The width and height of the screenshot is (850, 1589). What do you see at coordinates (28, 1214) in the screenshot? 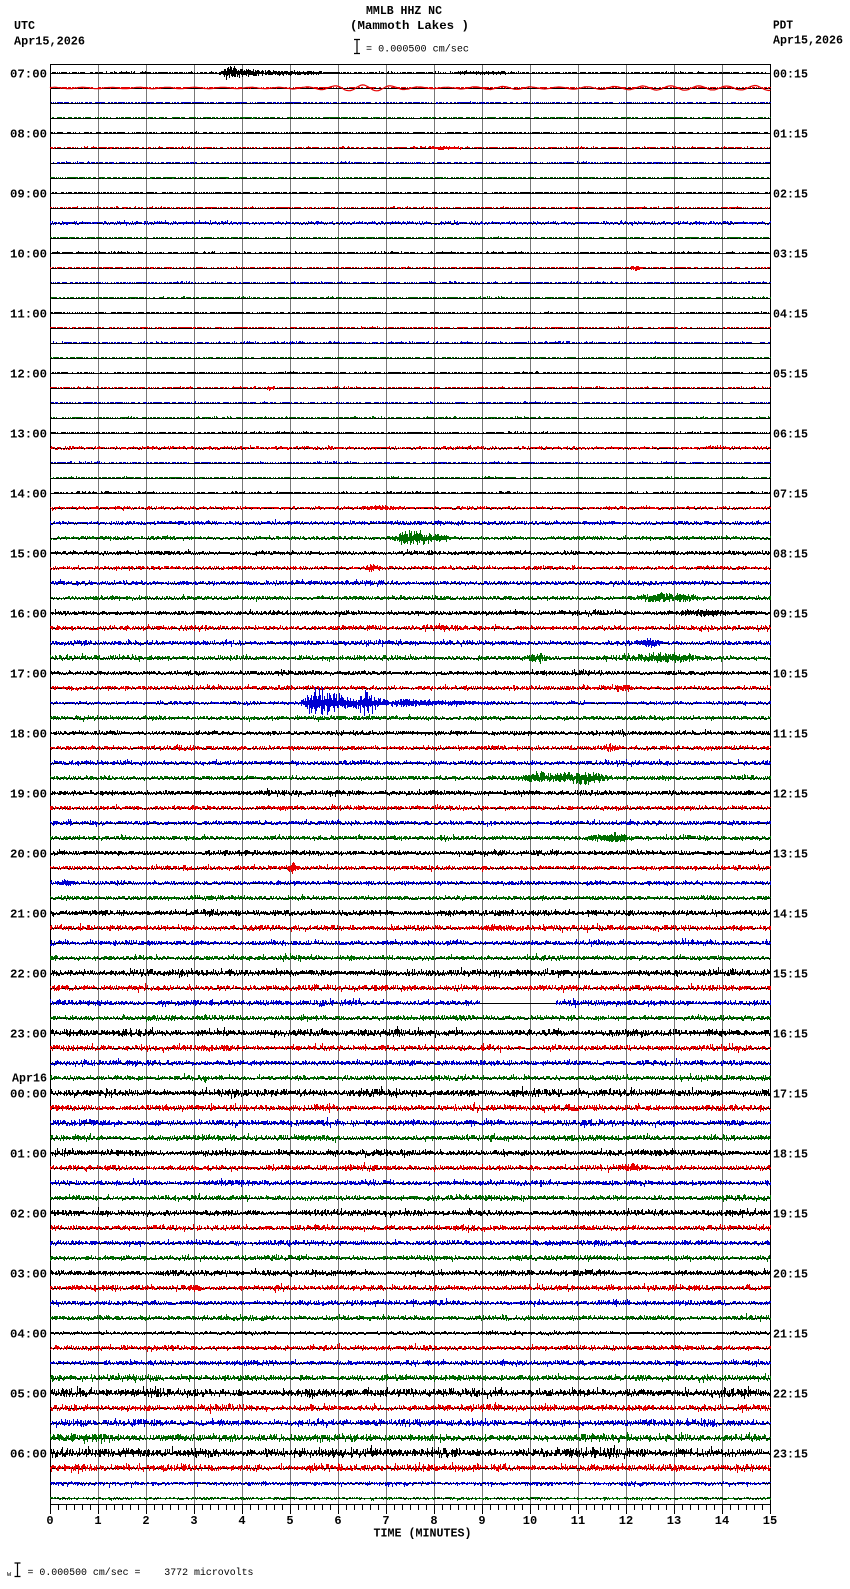
I see `svg-text: 02:00` at bounding box center [28, 1214].